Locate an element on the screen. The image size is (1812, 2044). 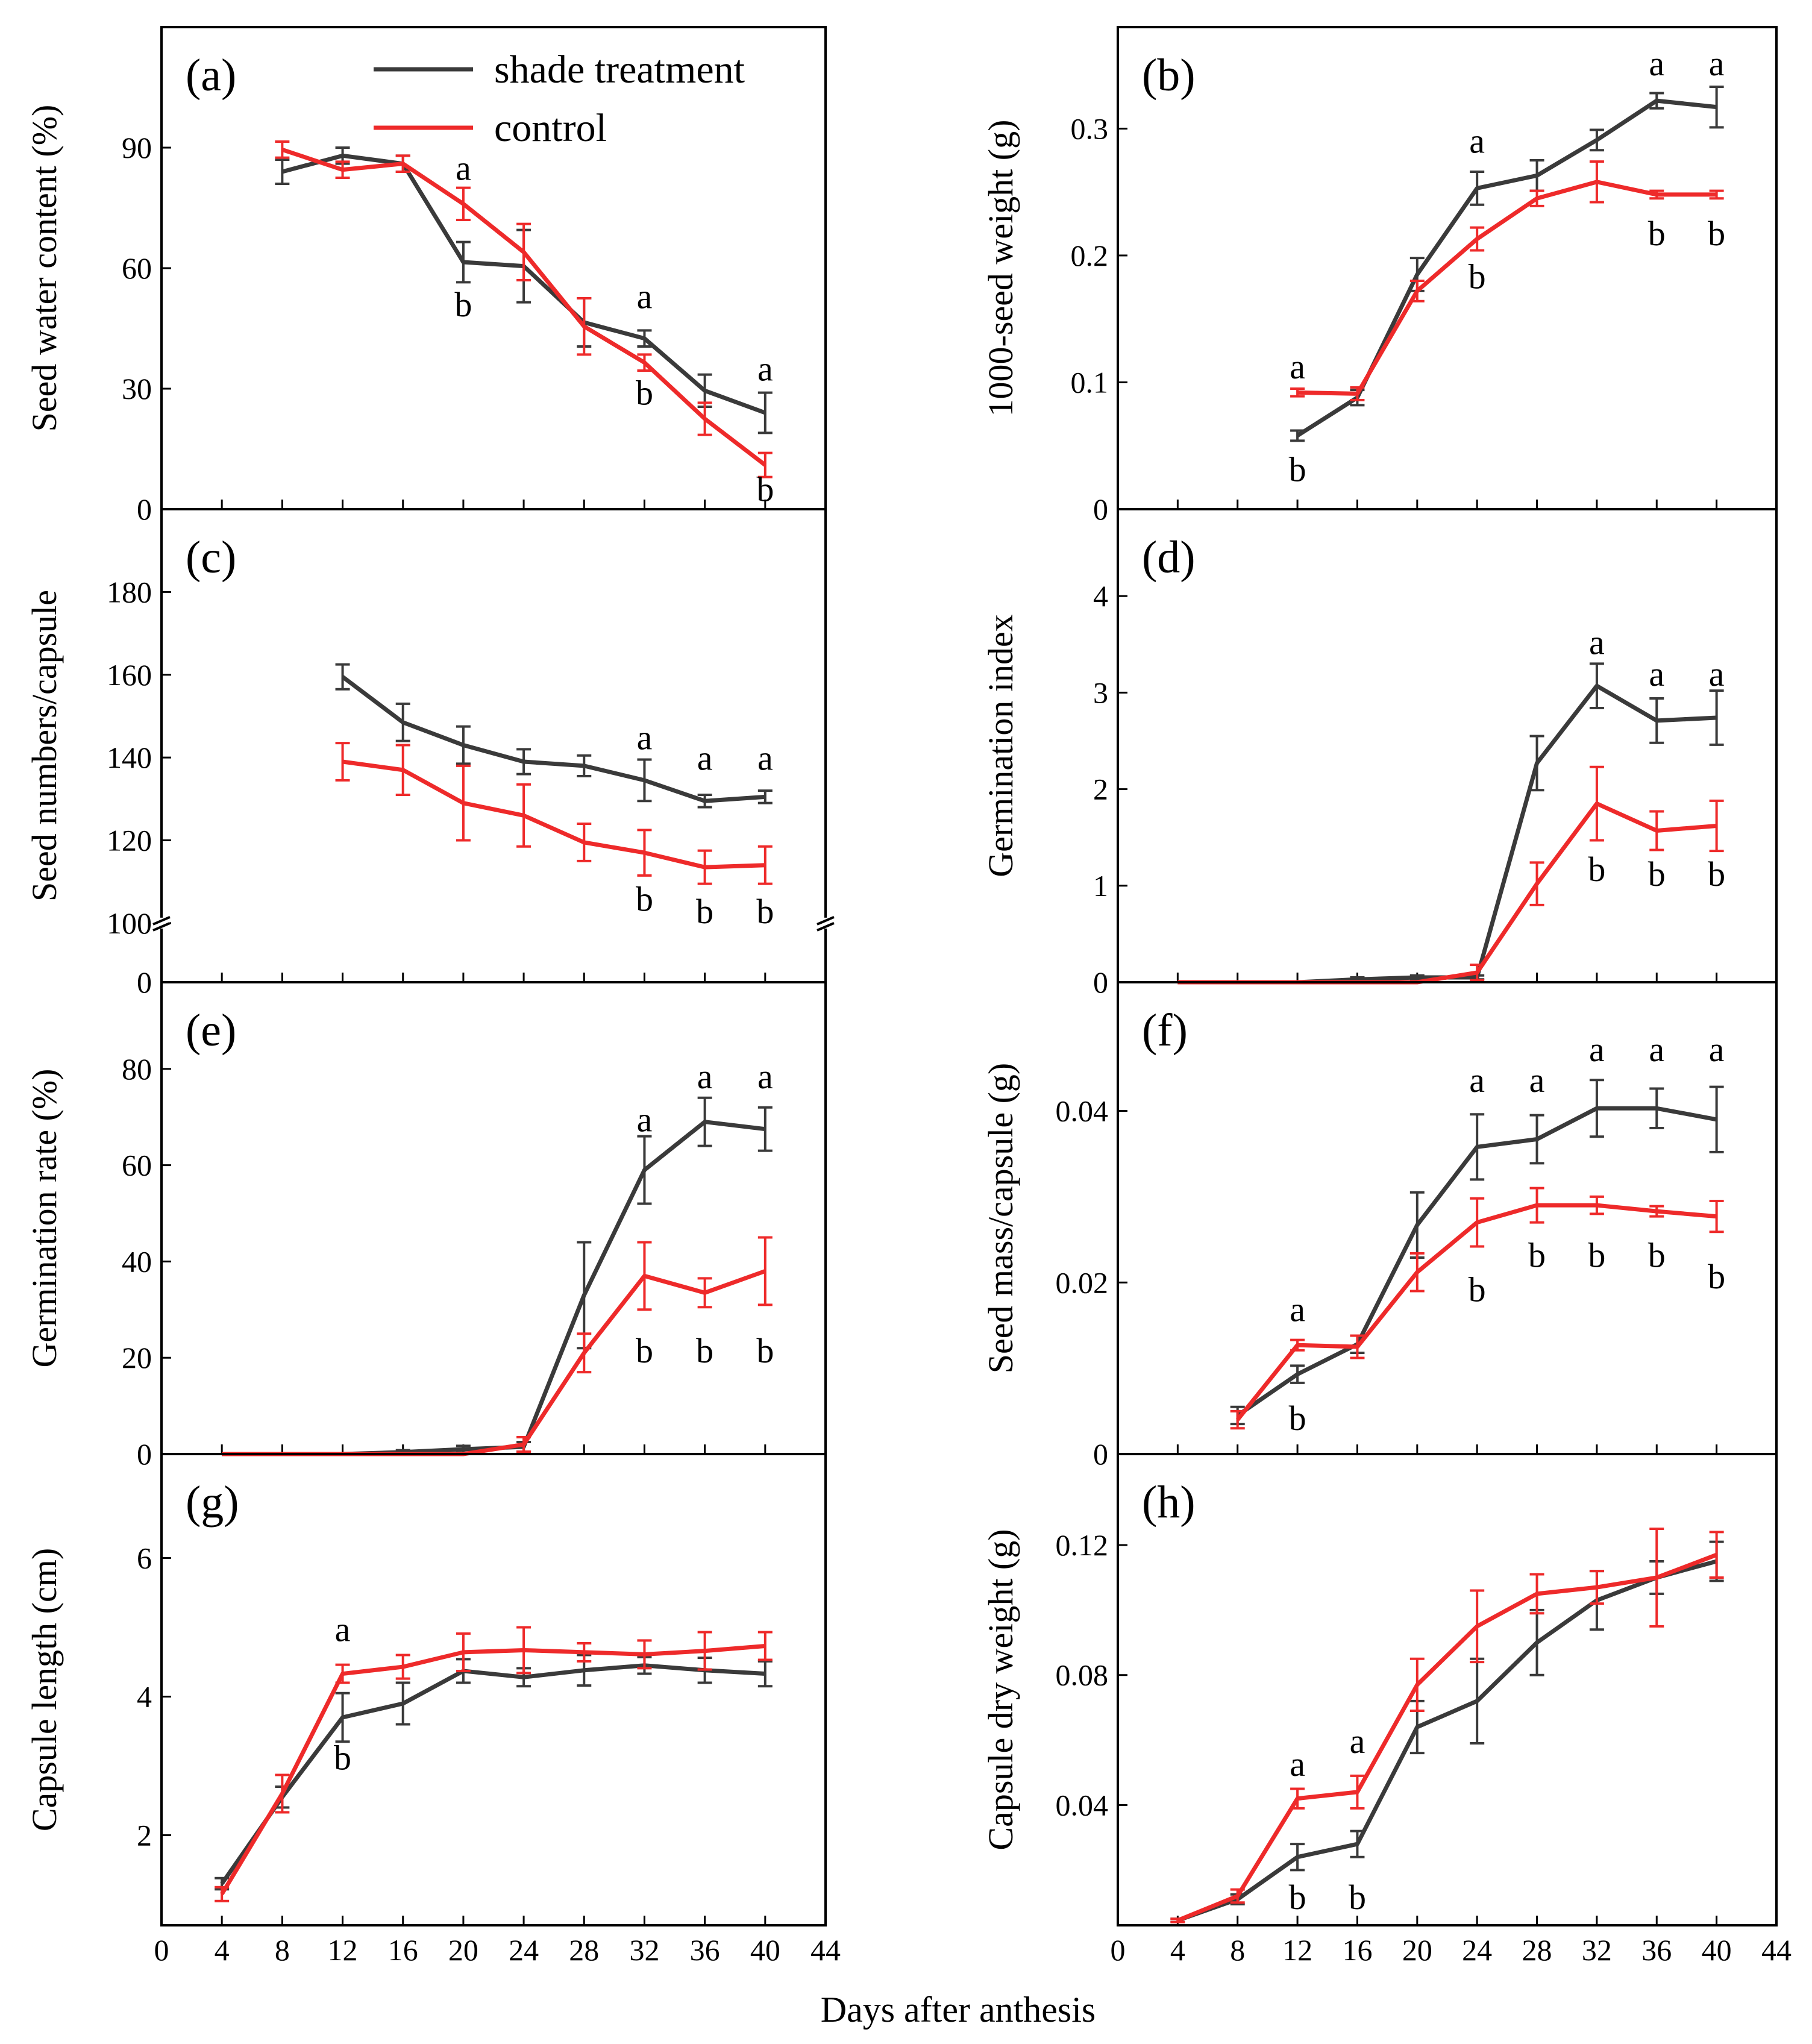
panel-label: (d) is located at coordinates (1169, 557).